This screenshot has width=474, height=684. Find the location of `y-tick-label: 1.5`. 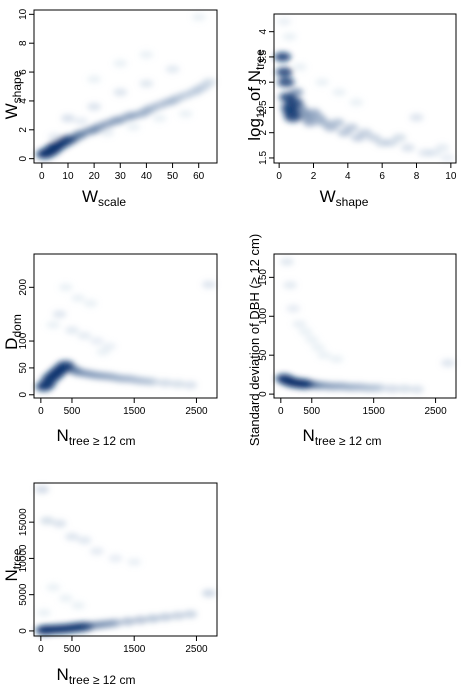

y-tick-label: 1.5 is located at coordinates (263, 158).